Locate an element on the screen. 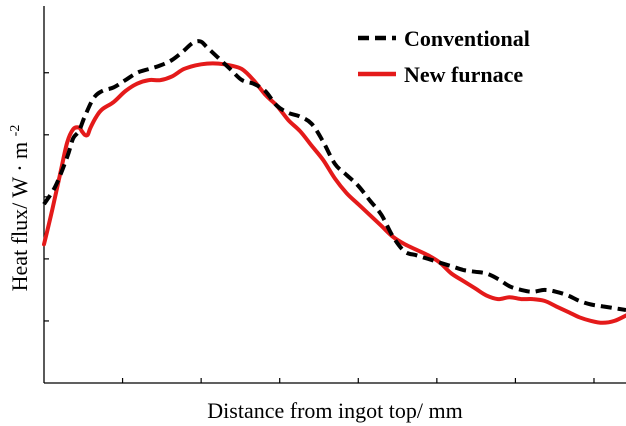 The image size is (626, 426). x-tick-group is located at coordinates (358, 380).